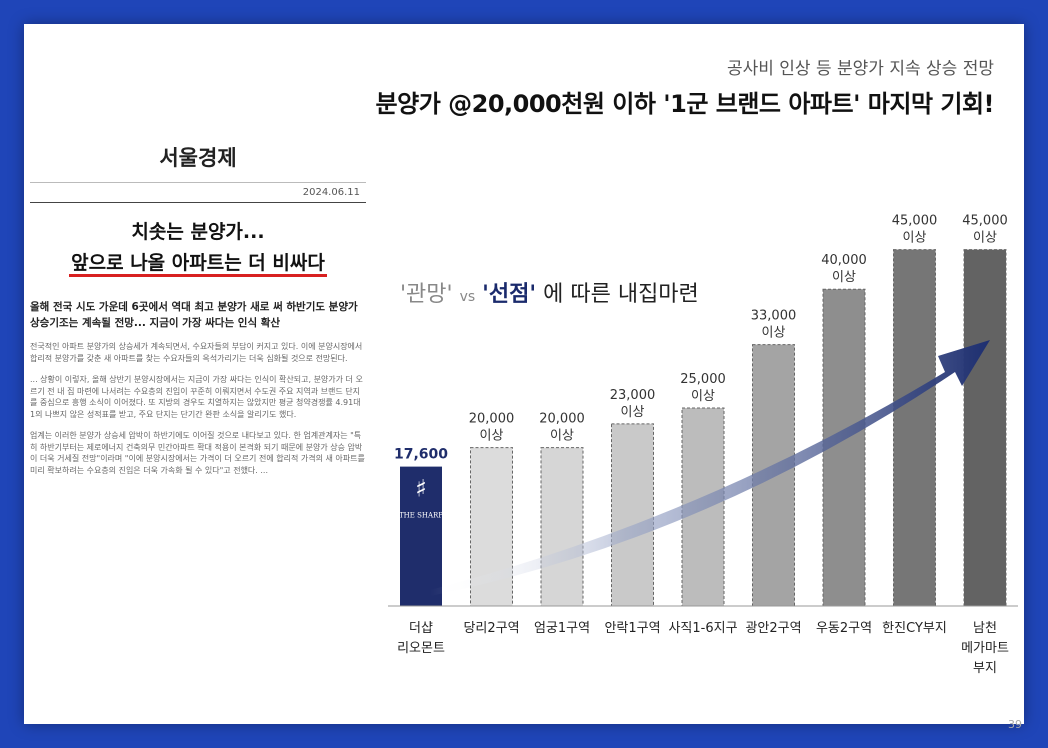  I want to click on value-label-line: 40,000, so click(844, 260).